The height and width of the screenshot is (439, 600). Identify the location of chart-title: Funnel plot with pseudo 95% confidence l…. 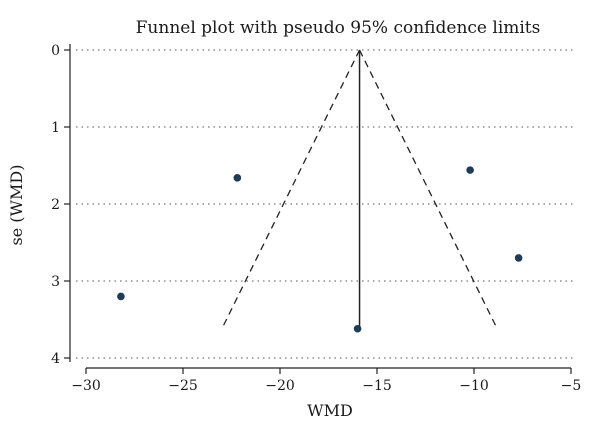
(338, 28).